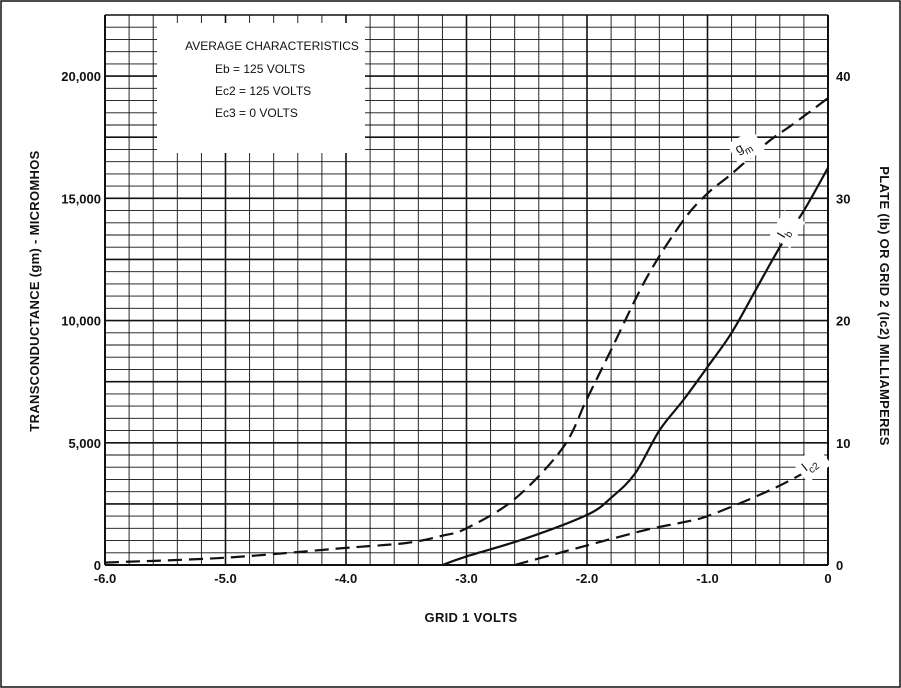  I want to click on y-right-tick-label: 40, so click(843, 76).